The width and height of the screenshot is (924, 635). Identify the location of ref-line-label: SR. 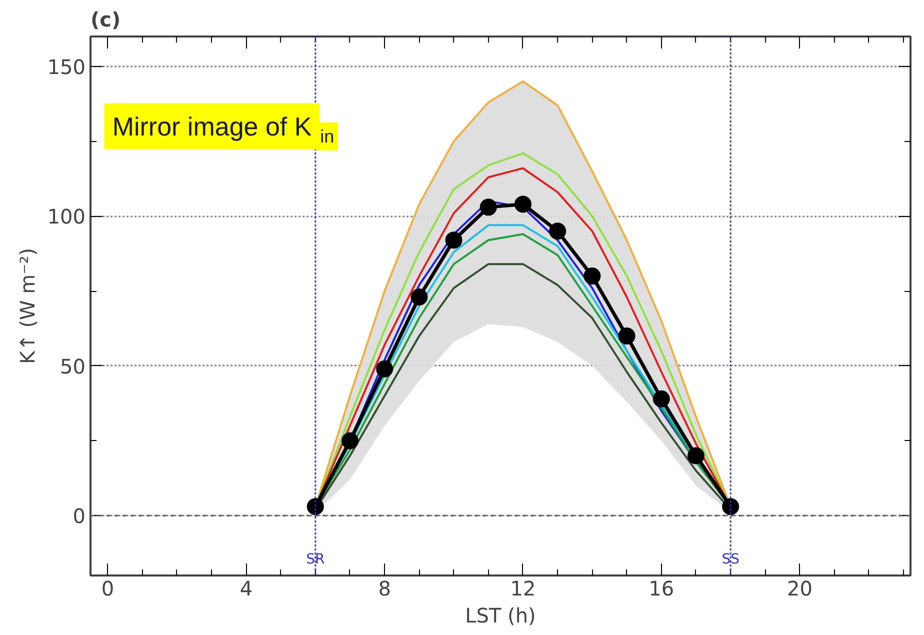
(315, 560).